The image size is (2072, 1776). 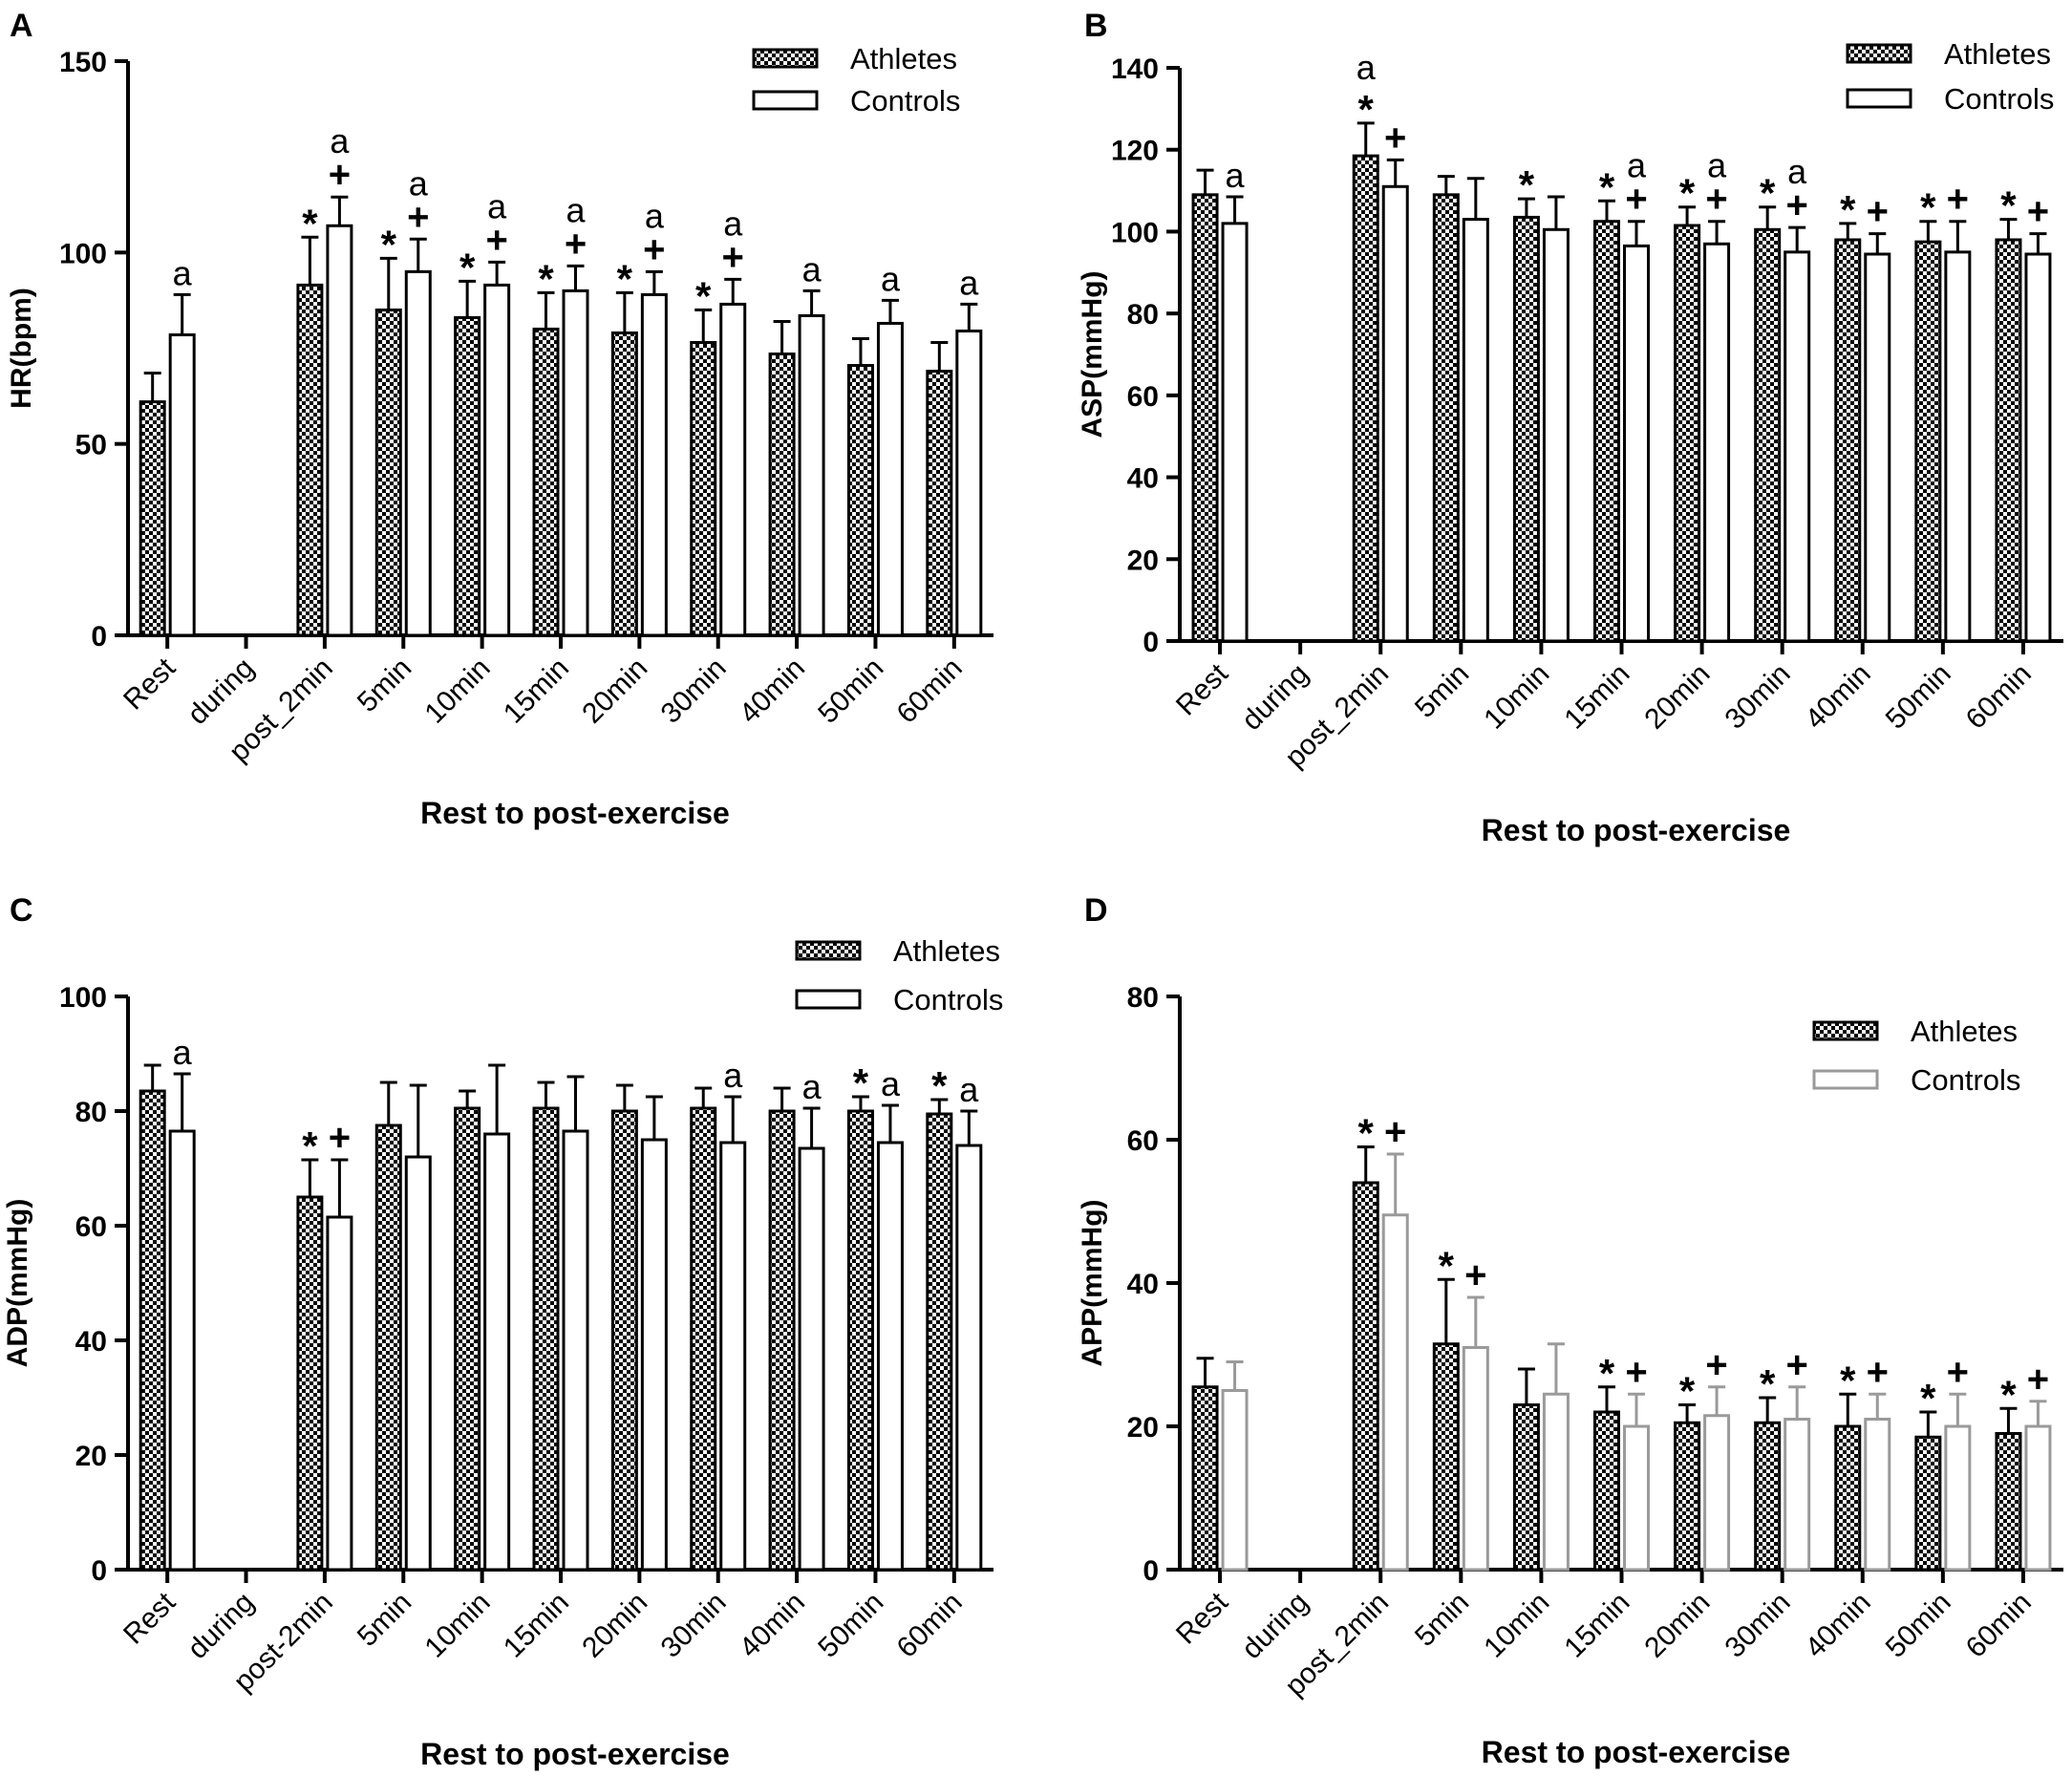 What do you see at coordinates (22, 26) in the screenshot?
I see `panel-letter: A` at bounding box center [22, 26].